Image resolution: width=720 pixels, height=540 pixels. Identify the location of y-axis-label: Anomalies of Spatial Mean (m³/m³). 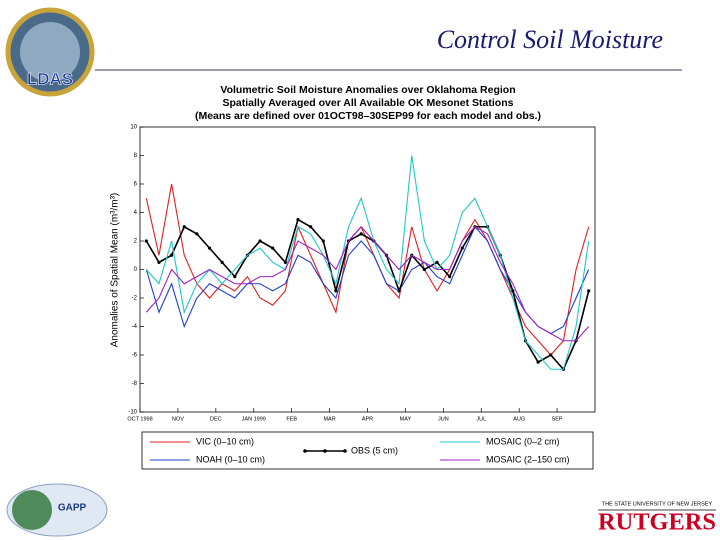
(115, 270).